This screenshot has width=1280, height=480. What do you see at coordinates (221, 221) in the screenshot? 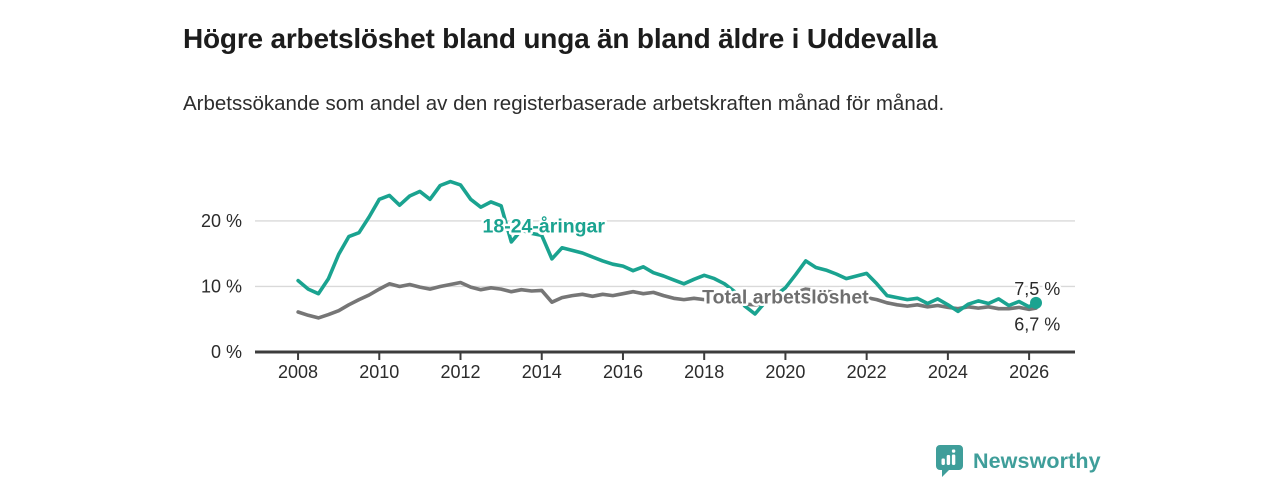
I see `y-axis-tick-label: 20 %` at bounding box center [221, 221].